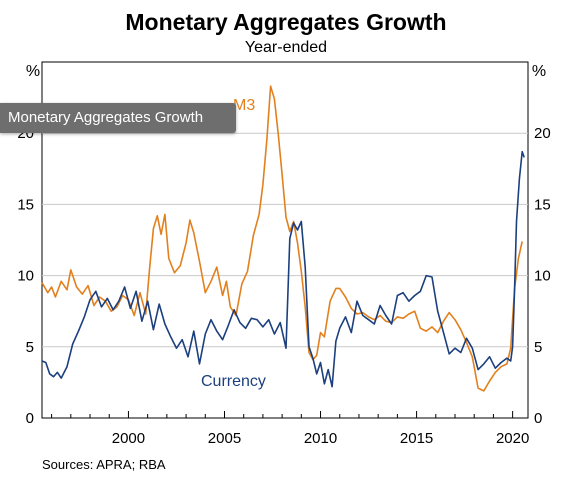 Image resolution: width=572 pixels, height=484 pixels. I want to click on x-tick-label: 2020, so click(512, 438).